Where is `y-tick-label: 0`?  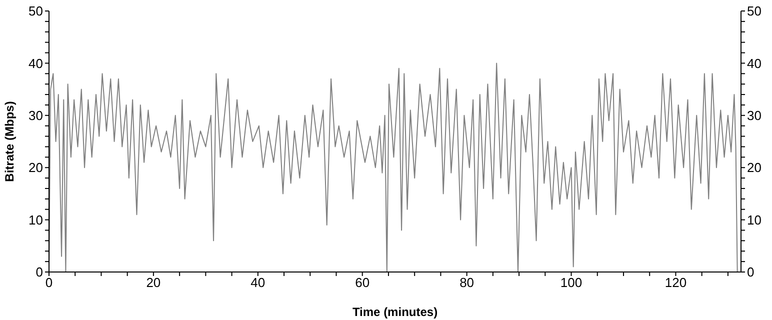
y-tick-label: 0 is located at coordinates (39, 272).